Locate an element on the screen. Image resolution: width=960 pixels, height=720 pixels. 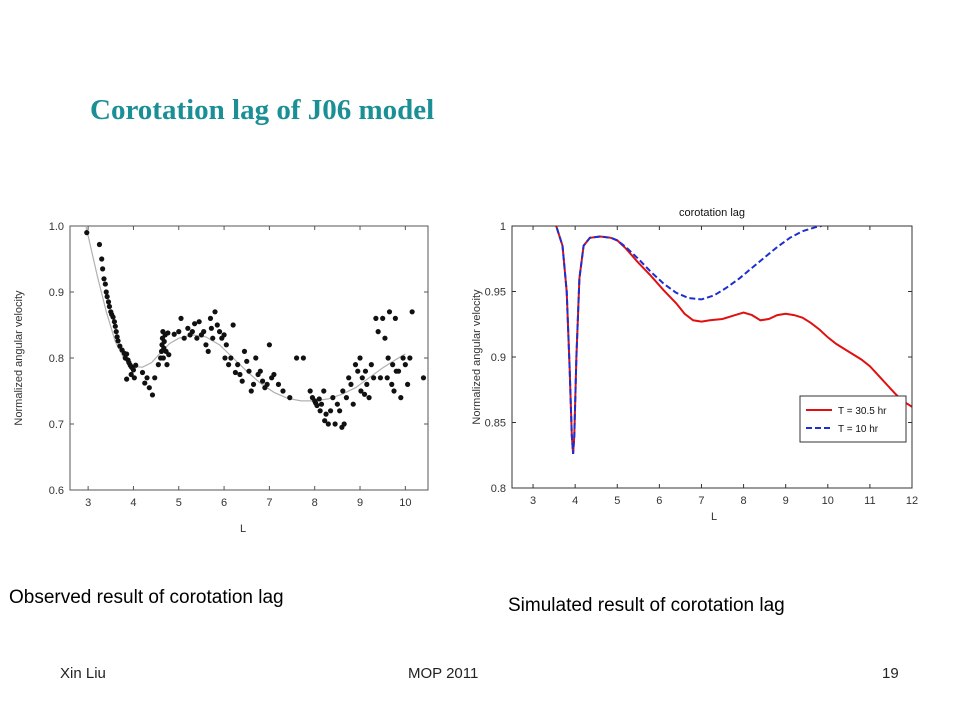
footer-author: Xin Liu is located at coordinates (83, 673).